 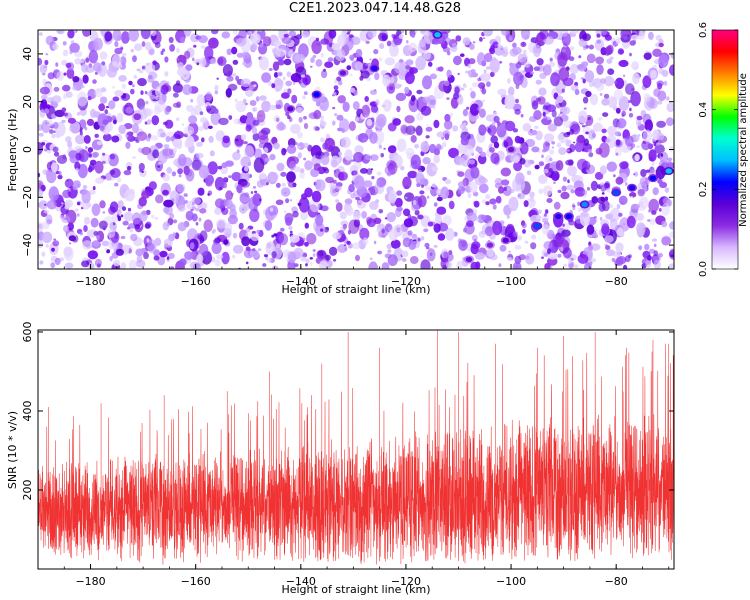 I want to click on snr-x-label: Height of straight line (km), so click(x=355, y=589).